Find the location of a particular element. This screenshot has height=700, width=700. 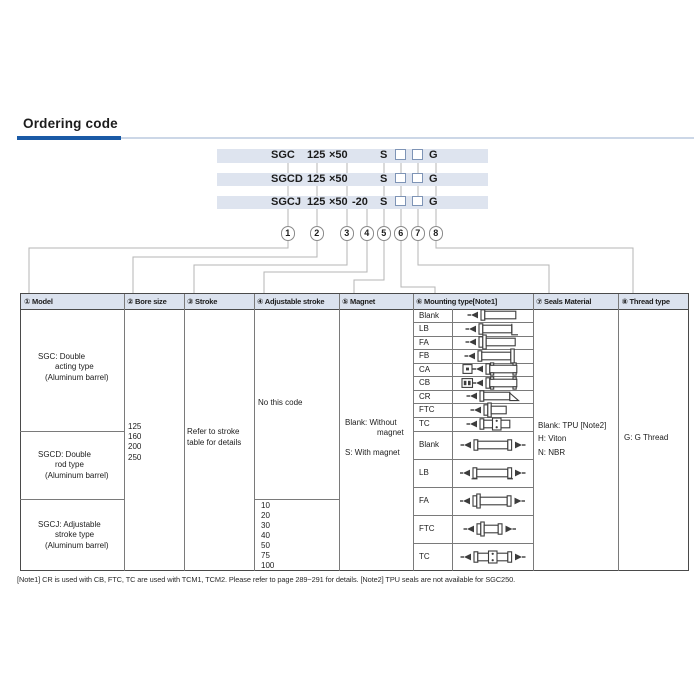

magnet-option-line: magnet is located at coordinates (390, 433).